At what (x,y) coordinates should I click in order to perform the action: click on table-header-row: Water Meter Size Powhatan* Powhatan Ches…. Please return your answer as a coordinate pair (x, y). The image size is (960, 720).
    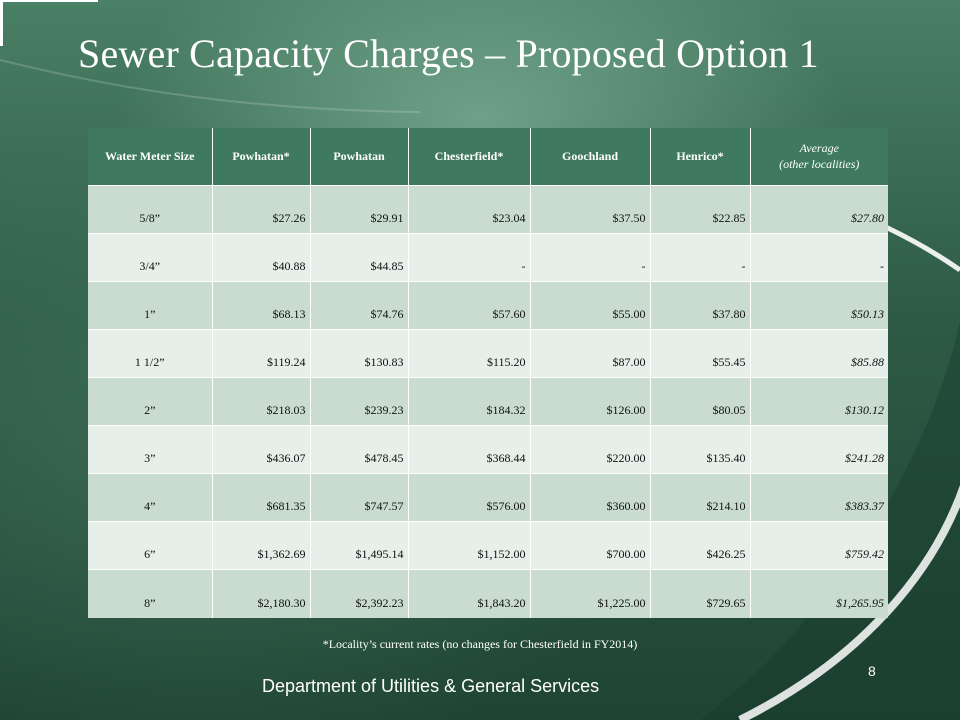
    Looking at the image, I should click on (488, 157).